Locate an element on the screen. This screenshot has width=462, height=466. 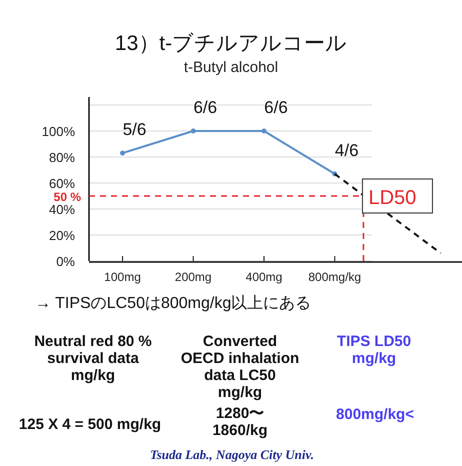
annotation: 4/6 is located at coordinates (346, 150).